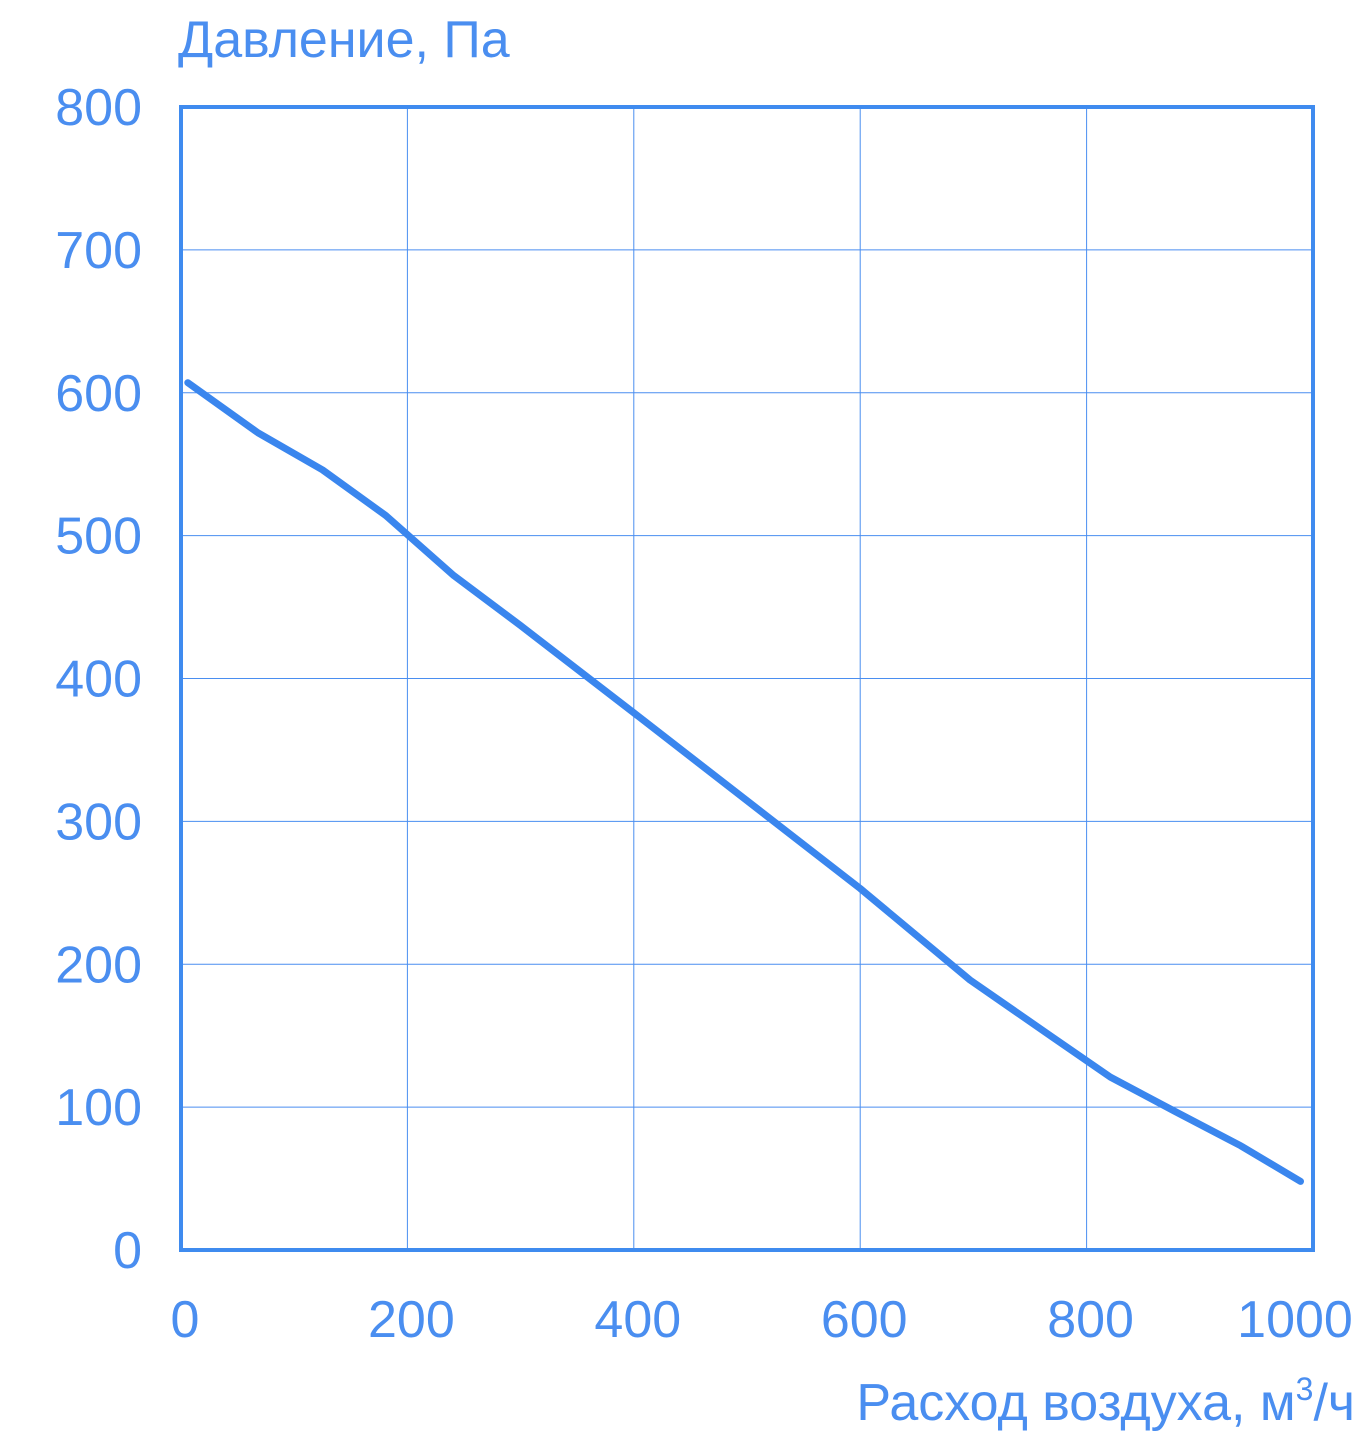  I want to click on y-tick-label: 400, so click(98, 680).